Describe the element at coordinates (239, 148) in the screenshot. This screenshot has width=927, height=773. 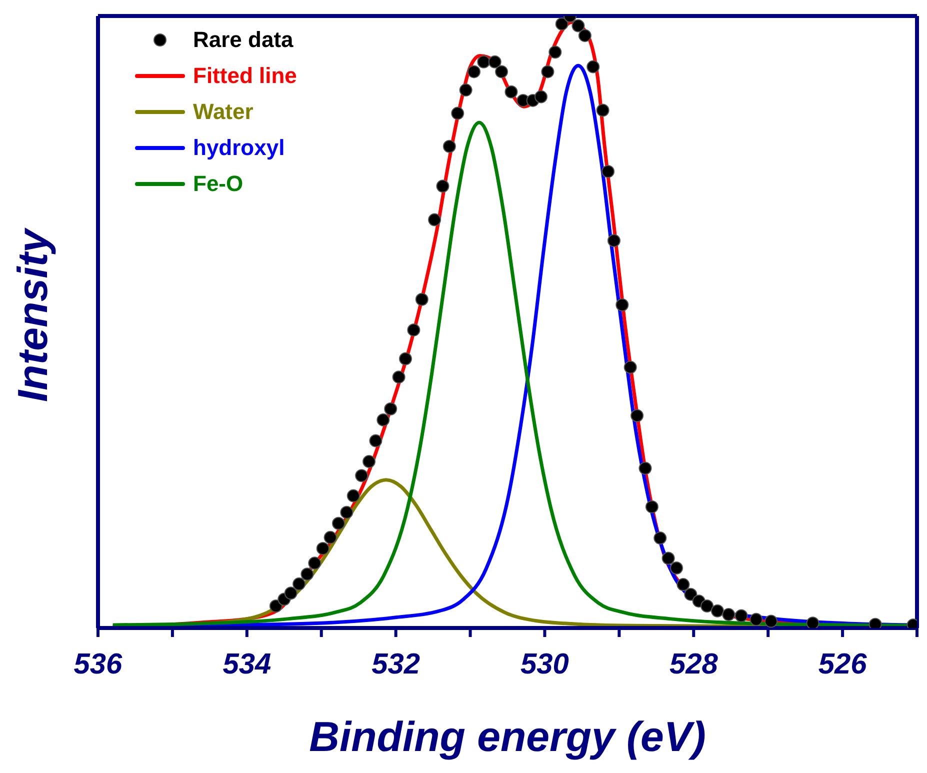
I see `legend-label: hydroxyl` at that location.